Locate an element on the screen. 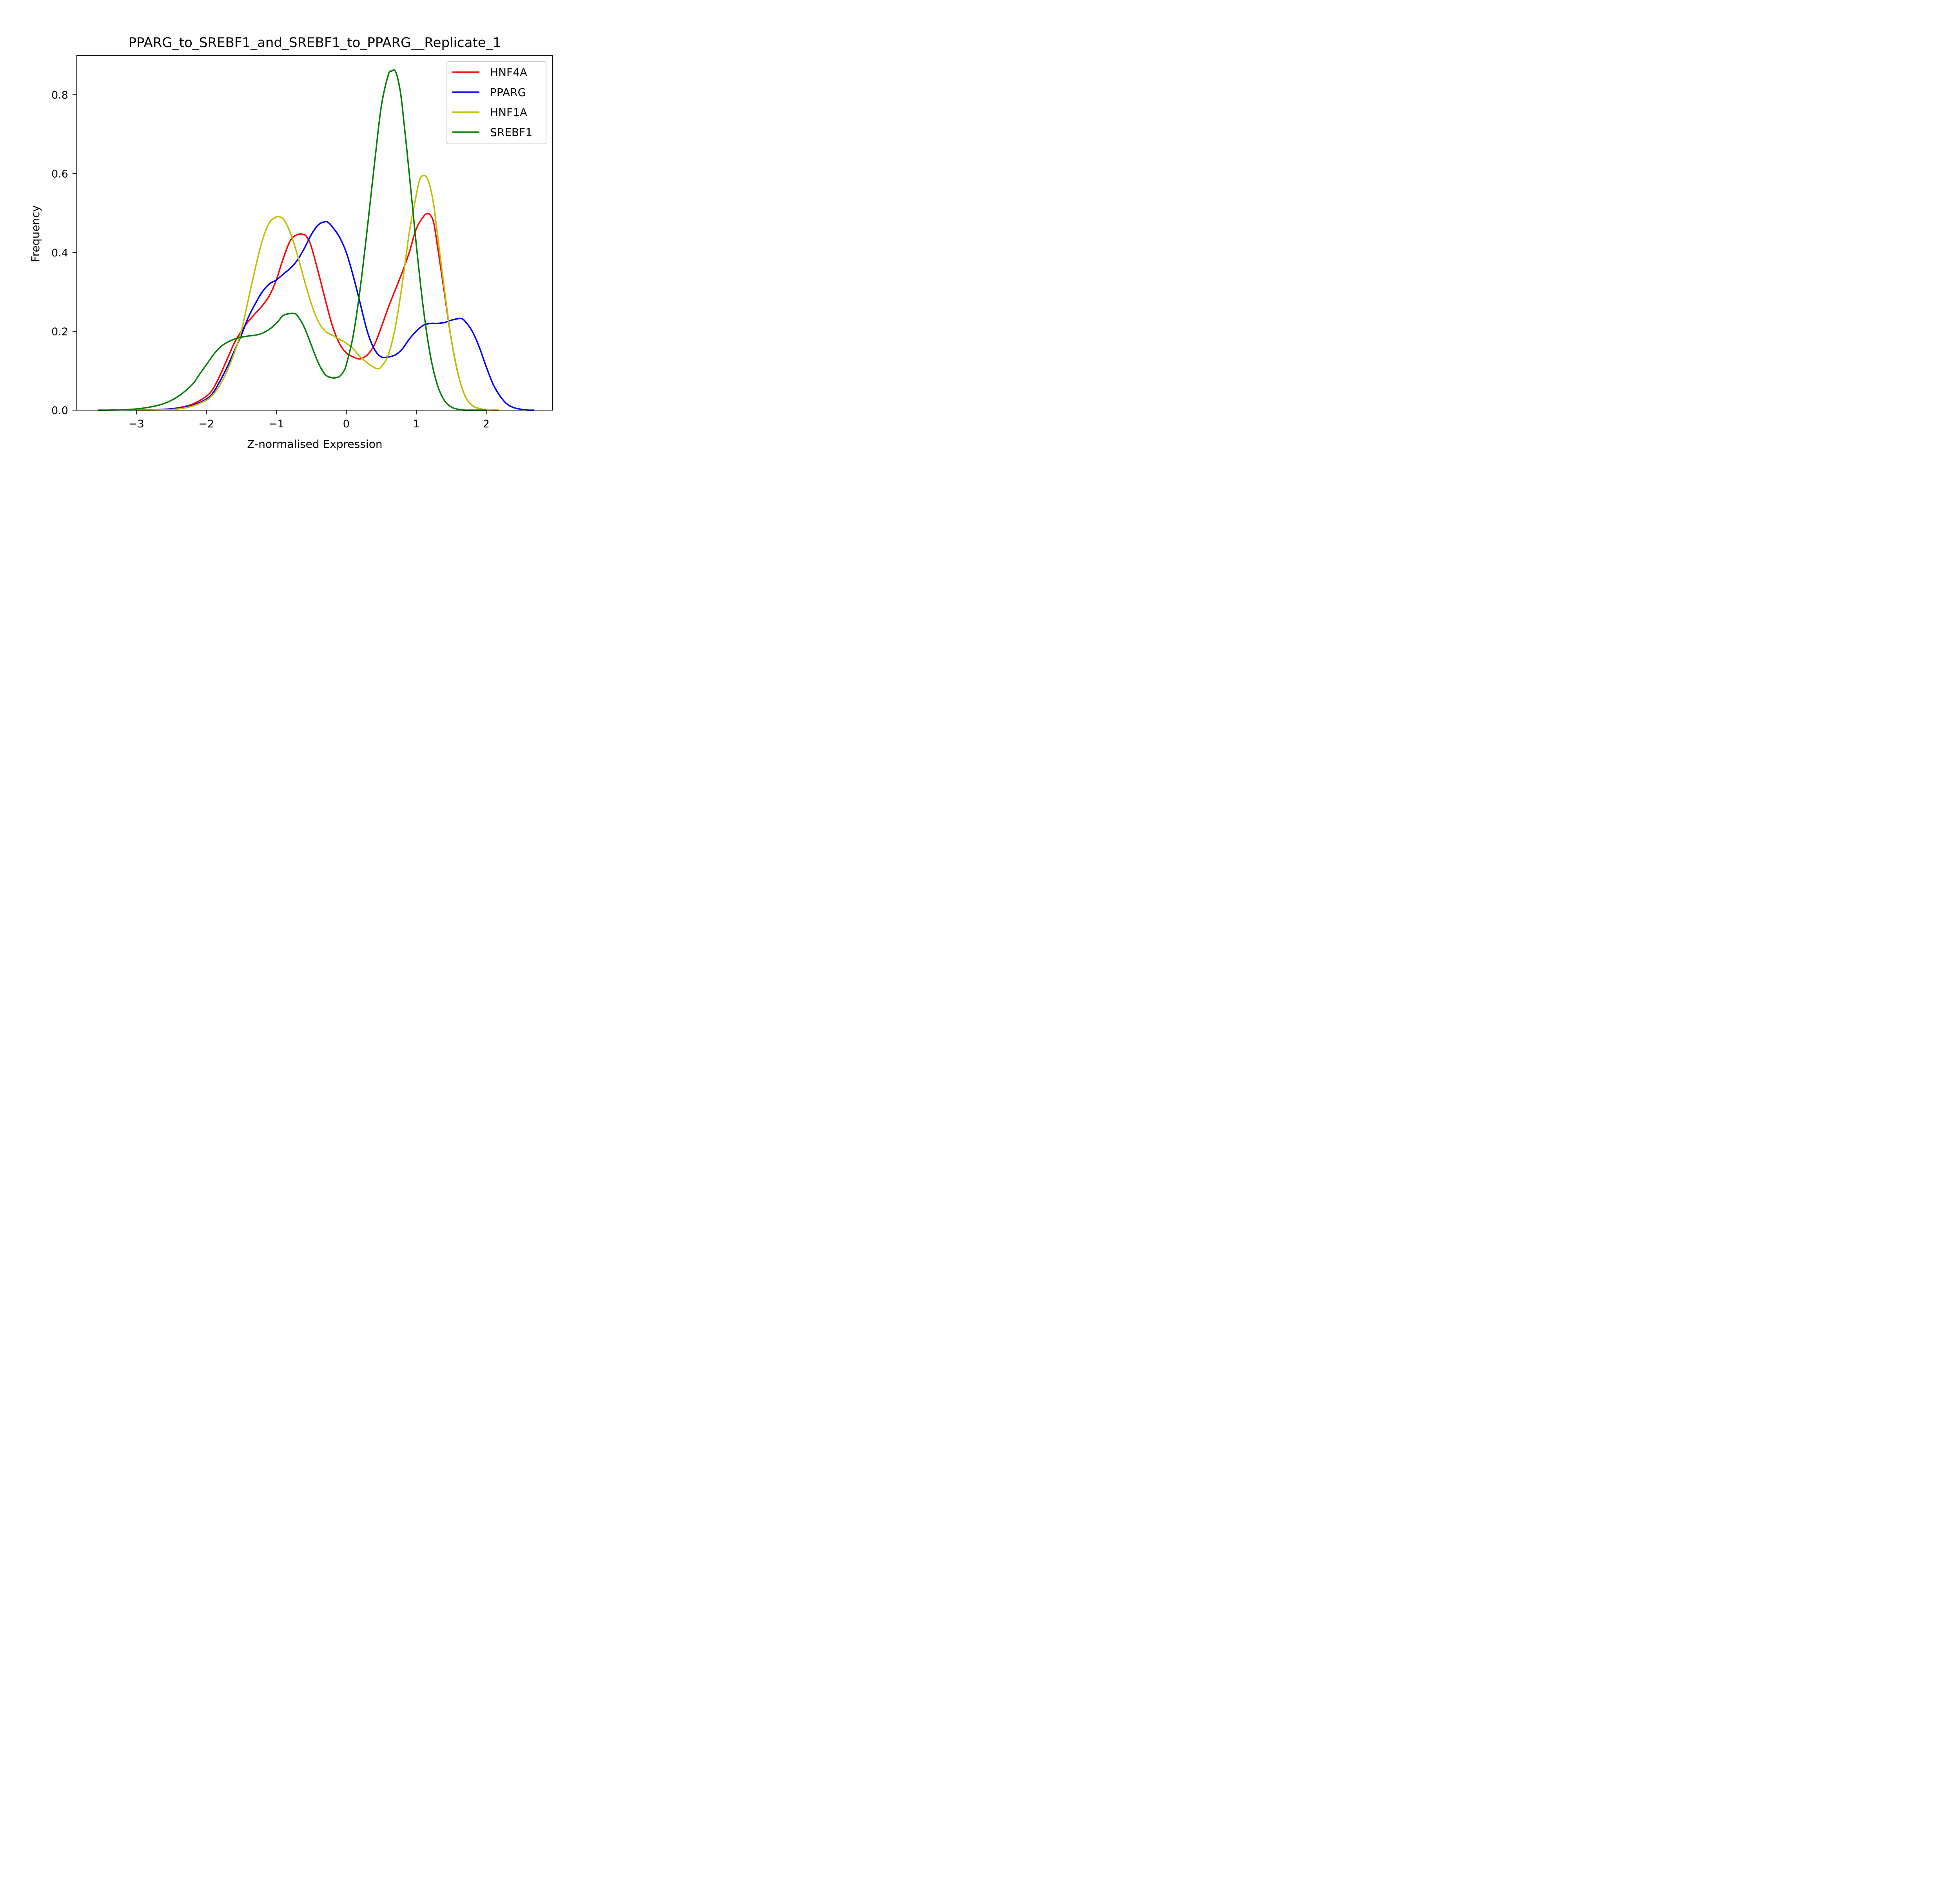 This screenshot has width=1960, height=1882. x-tick-label: −1 is located at coordinates (276, 424).